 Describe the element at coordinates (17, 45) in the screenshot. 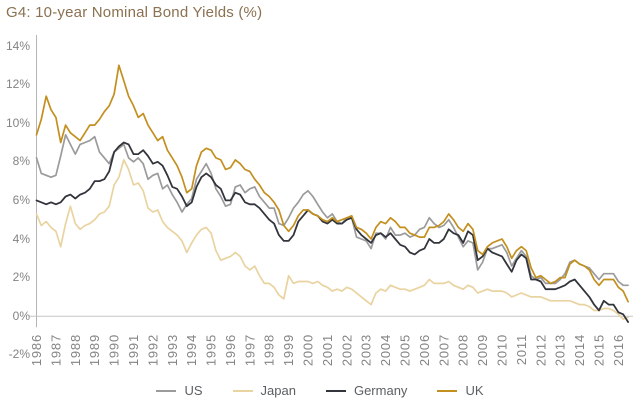

I see `y-axis-label: 14%` at that location.